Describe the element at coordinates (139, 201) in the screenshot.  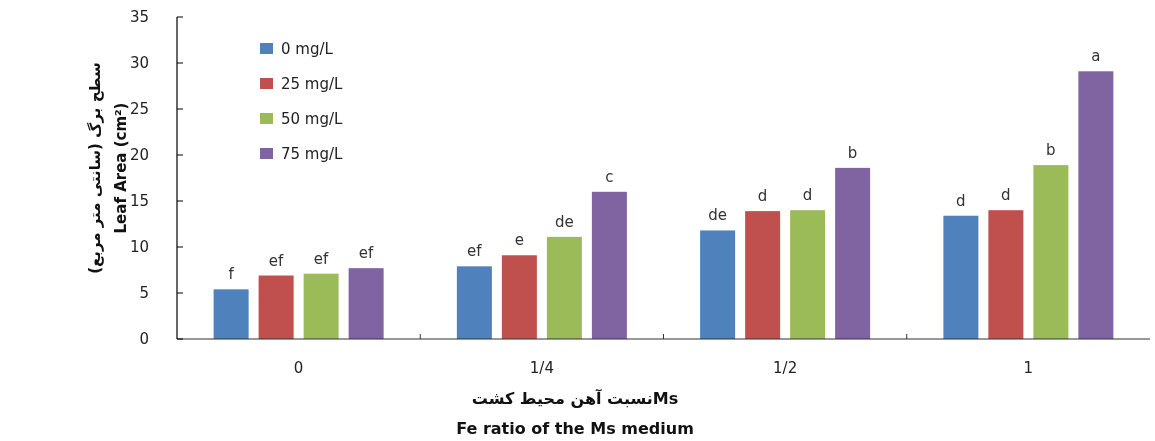
I see `y-tick-label: 15` at that location.